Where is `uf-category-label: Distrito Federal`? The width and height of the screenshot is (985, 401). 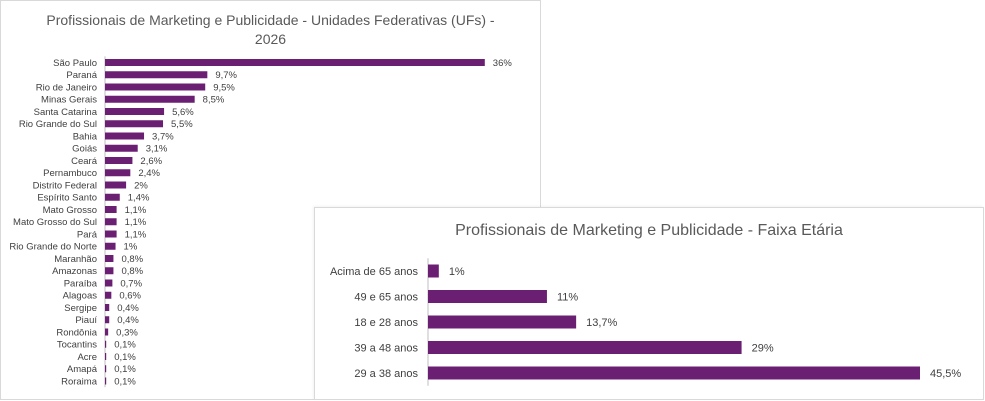
uf-category-label: Distrito Federal is located at coordinates (65, 185).